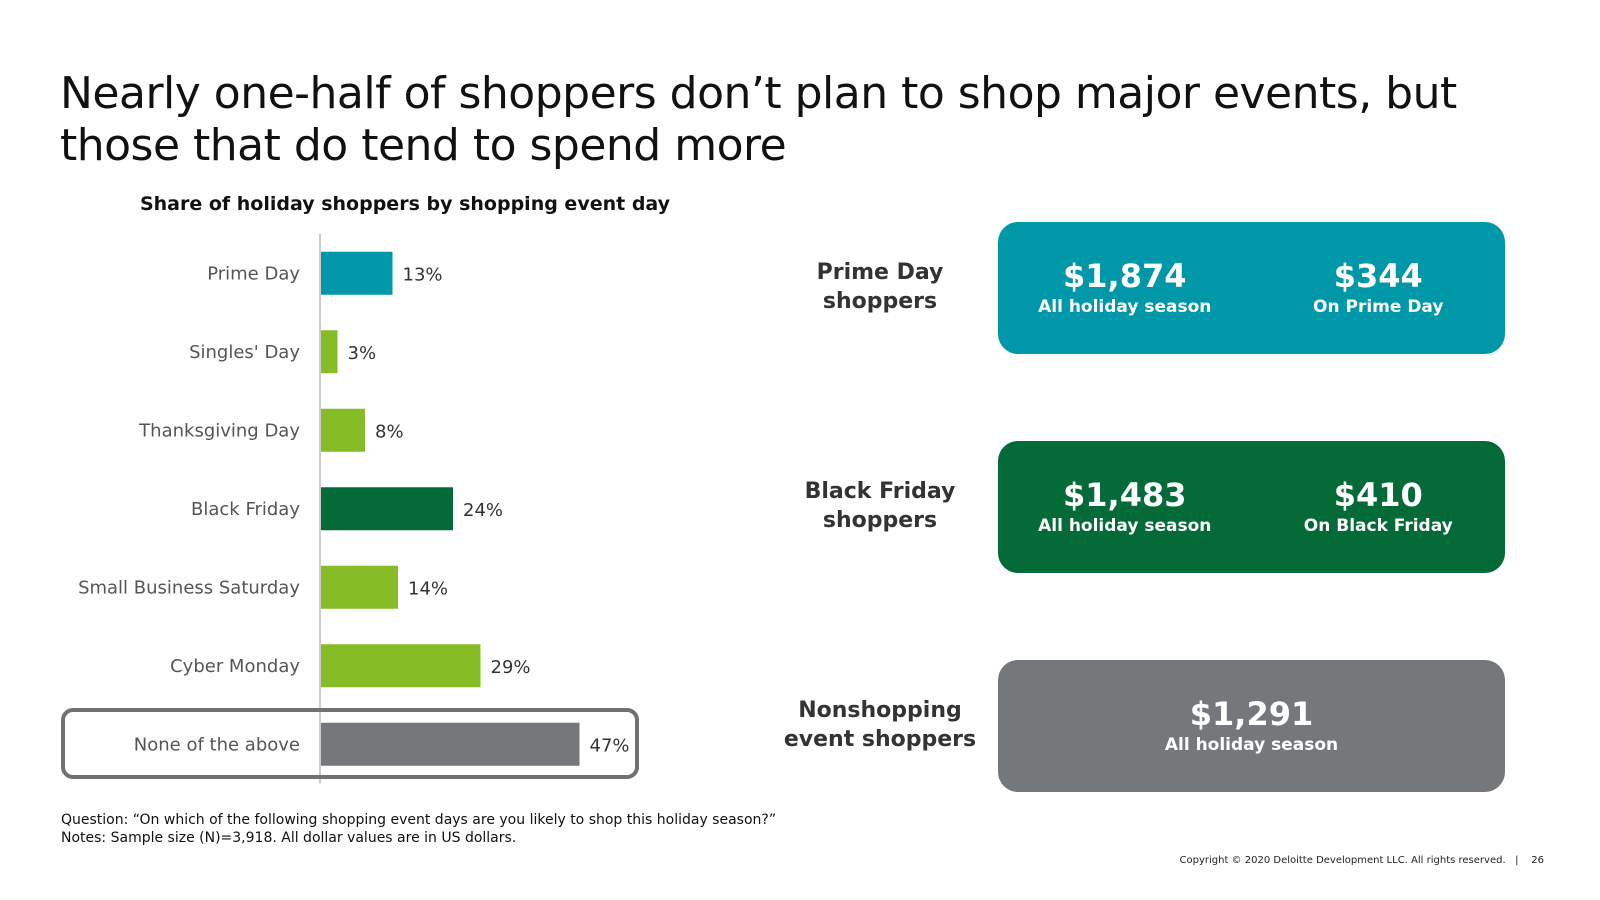  I want to click on value-label-singles-day: 3%, so click(362, 353).